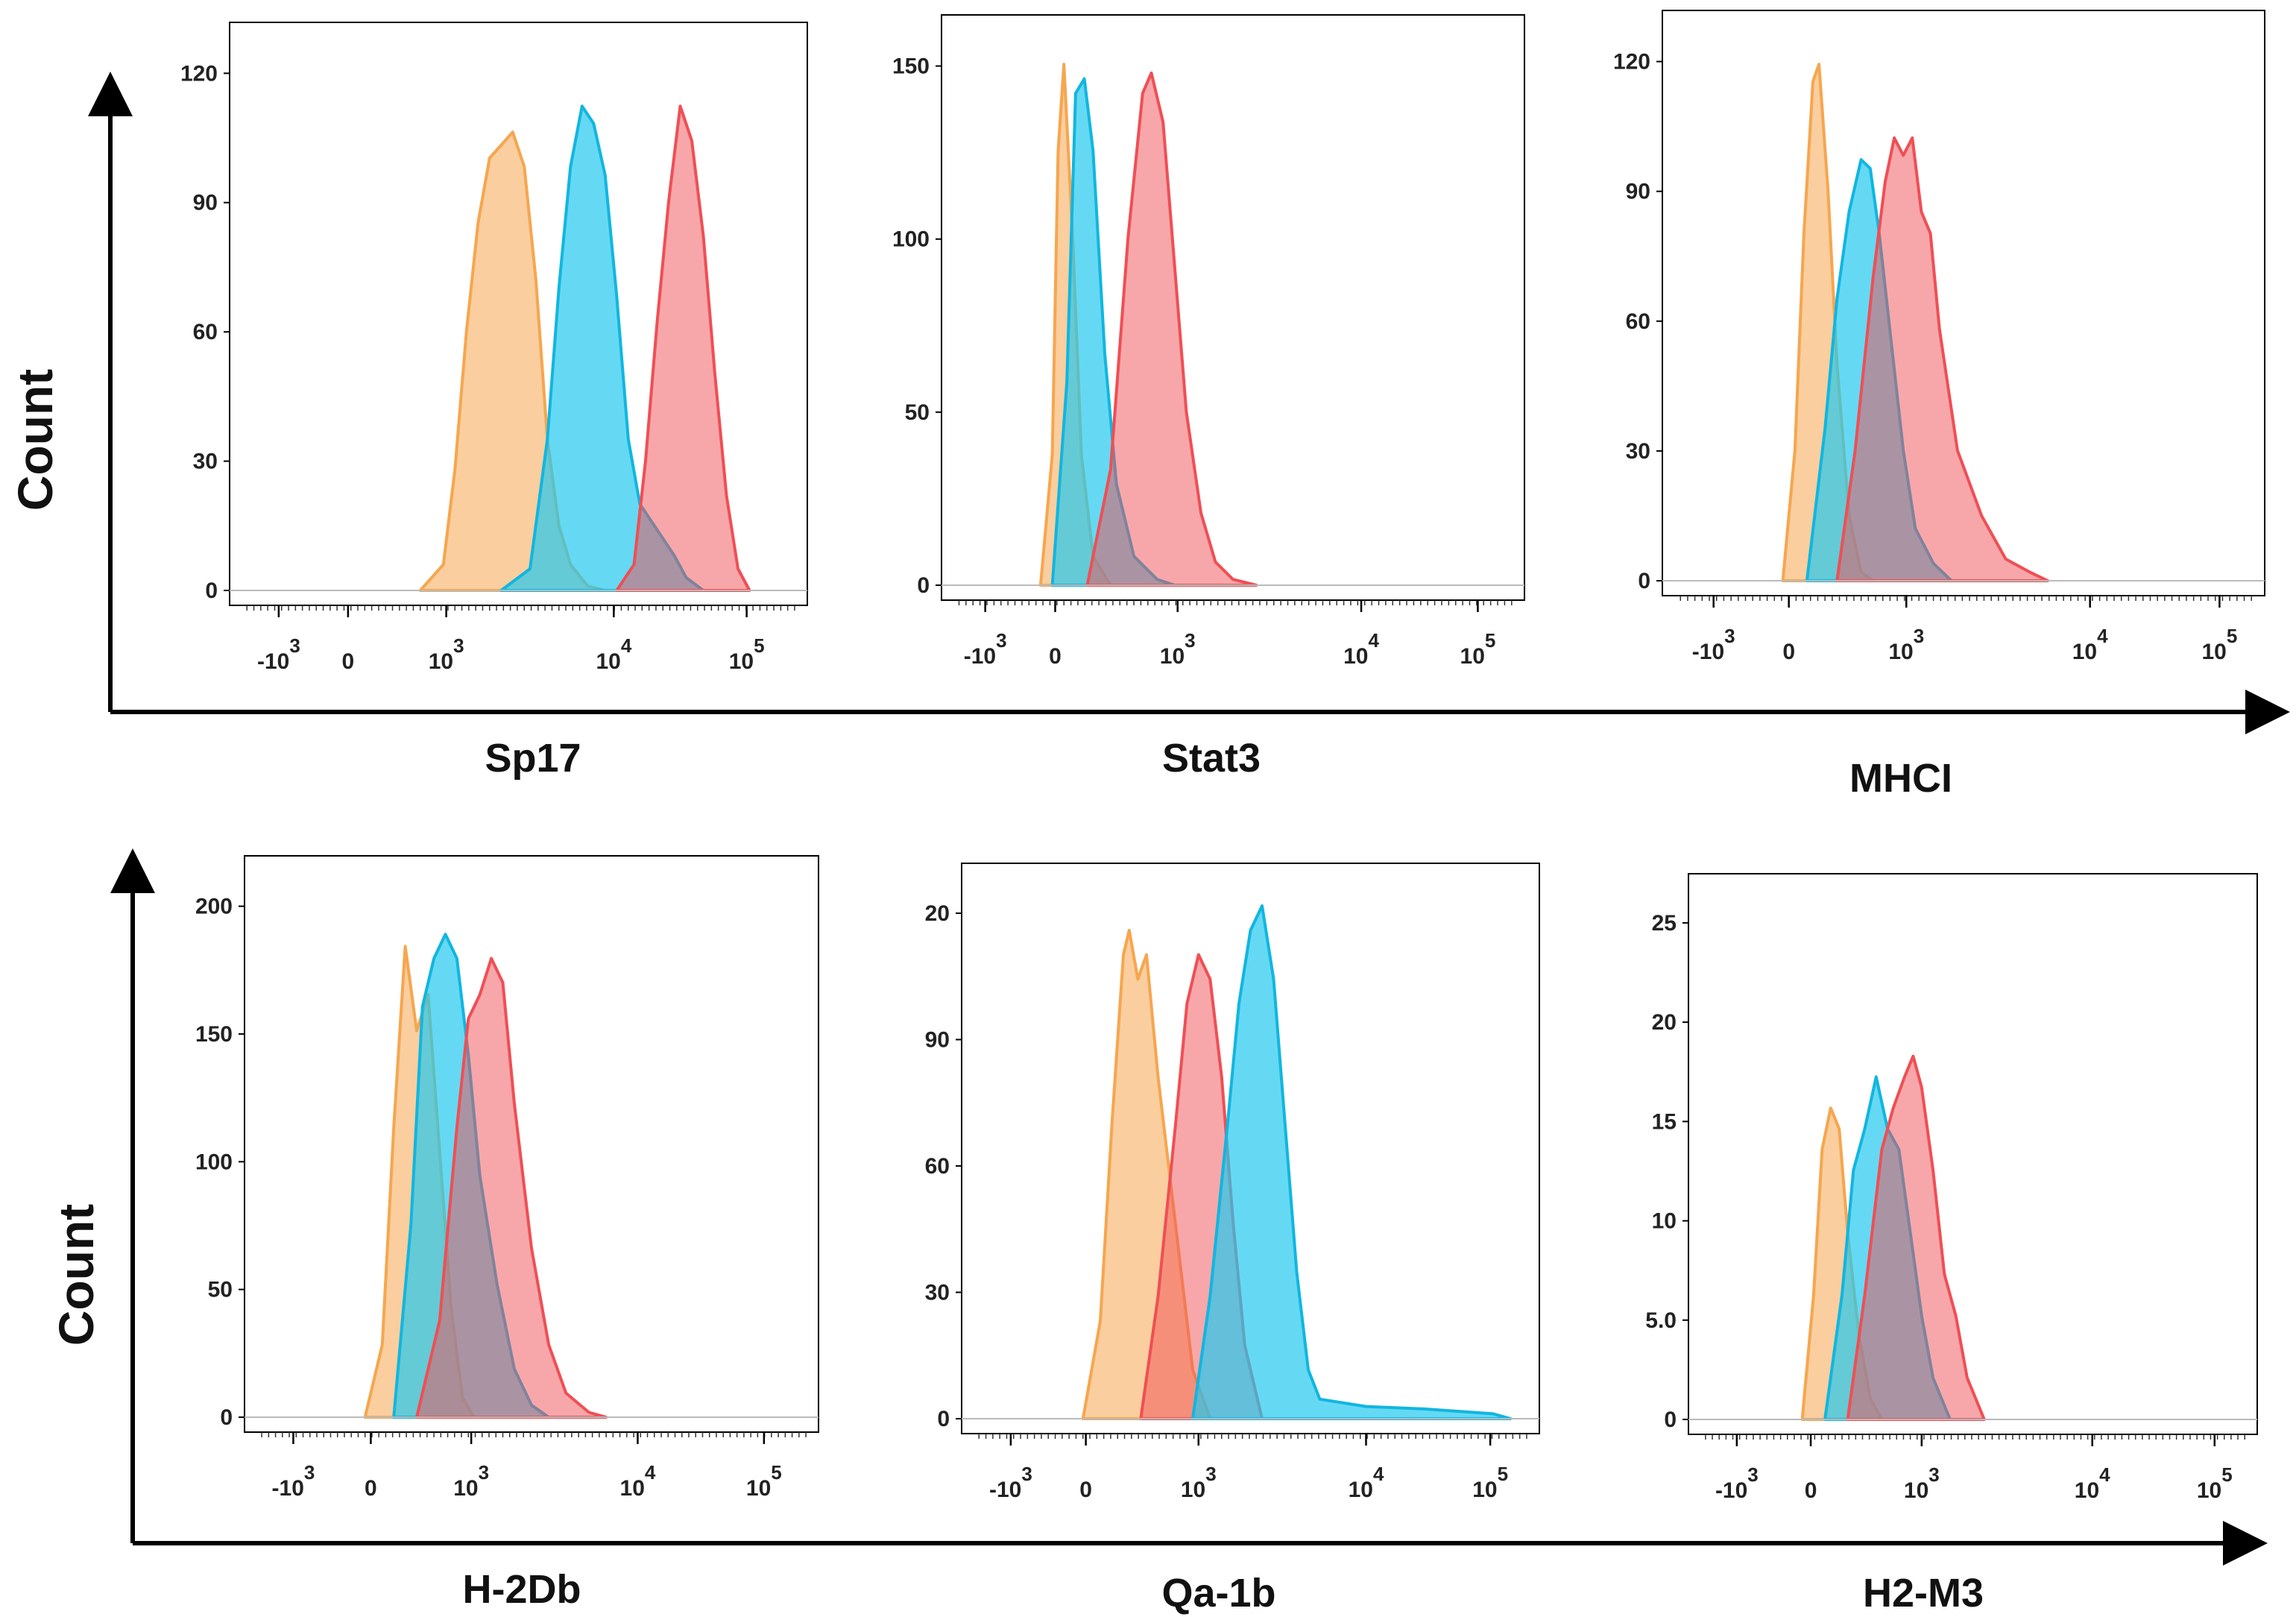  I want to click on panel-h-2db: 0 50 100 150 200 -103 0 10³ 10⁴ 10⁵ H-2Db, so click(507, 1233).